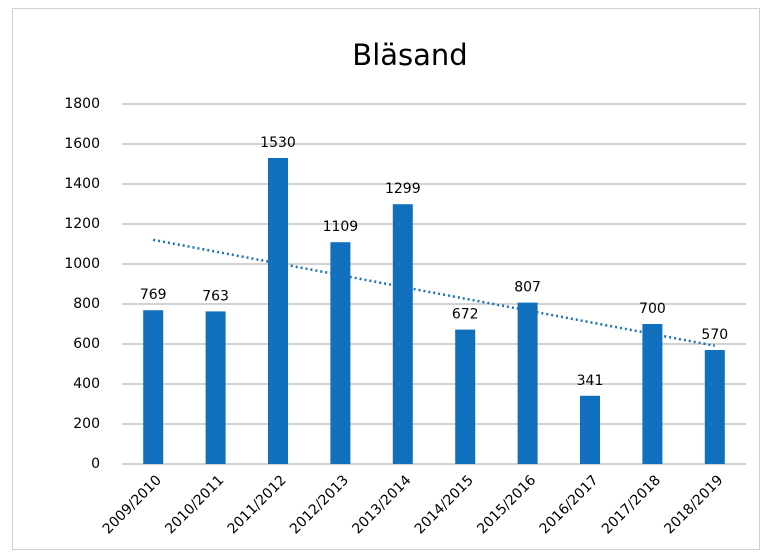 The image size is (771, 559). What do you see at coordinates (527, 288) in the screenshot?
I see `data-label: 807` at bounding box center [527, 288].